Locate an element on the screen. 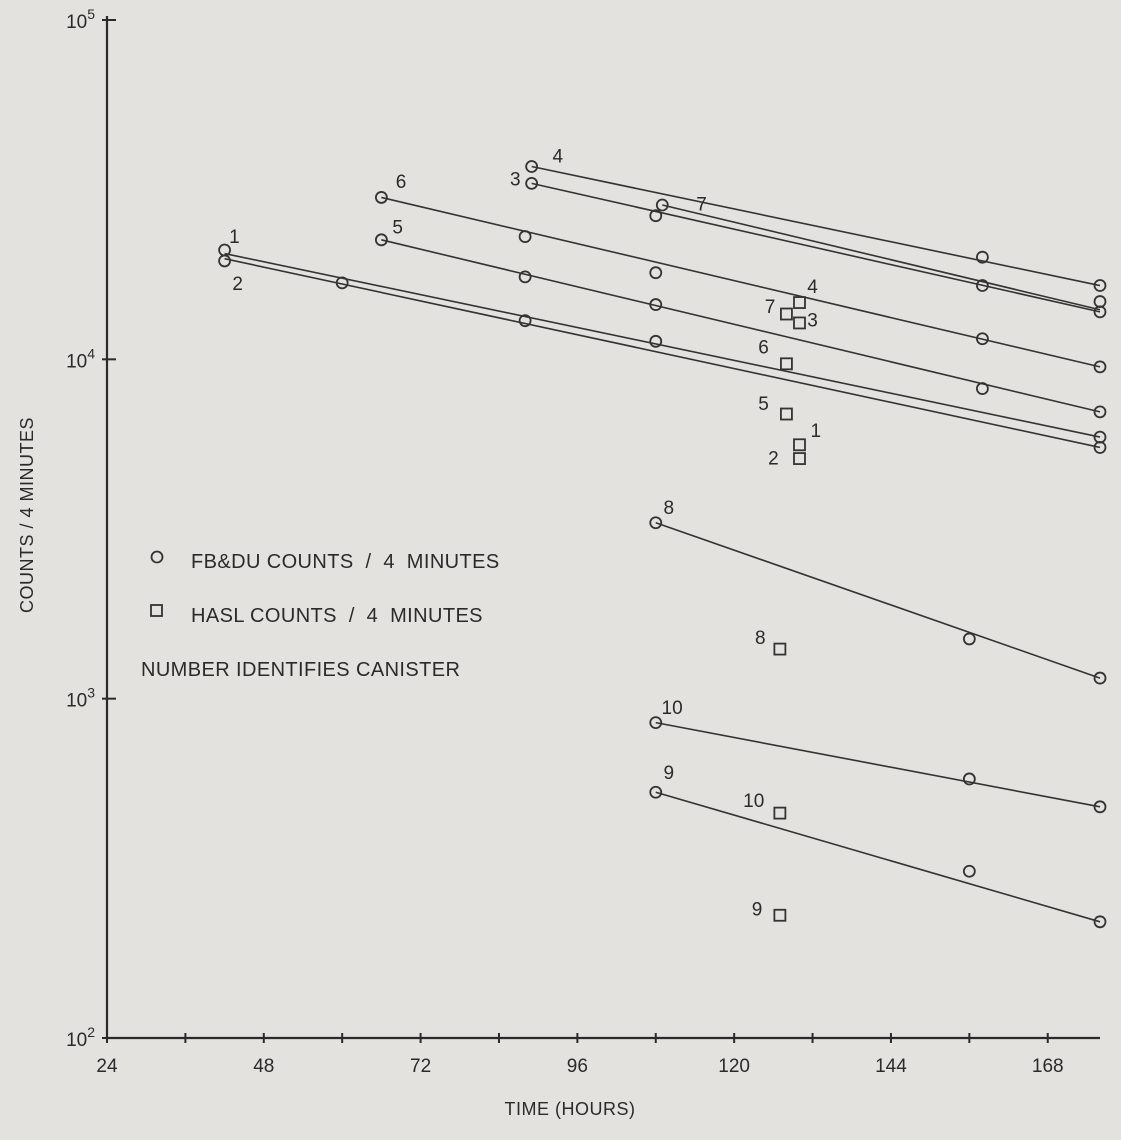  fbdu-label-canister-10: 10 is located at coordinates (672, 708).